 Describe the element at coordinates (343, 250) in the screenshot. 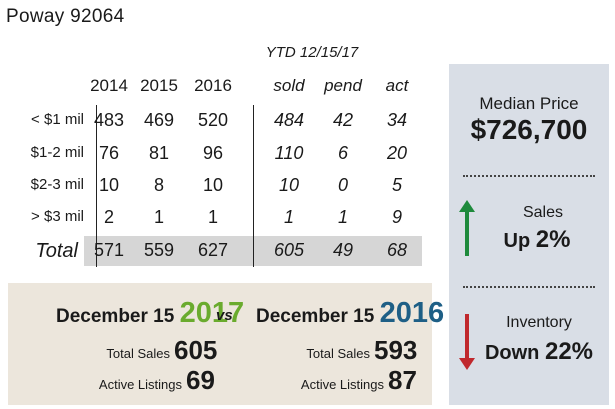

I see `total-cell: 49` at that location.